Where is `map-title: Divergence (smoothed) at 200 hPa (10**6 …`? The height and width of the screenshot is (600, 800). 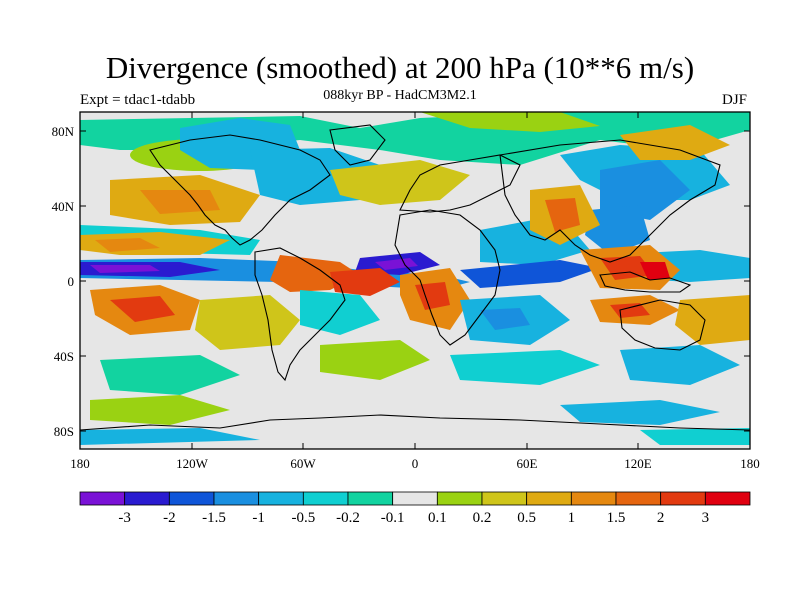
map-title: Divergence (smoothed) at 200 hPa (10**6 … is located at coordinates (400, 67).